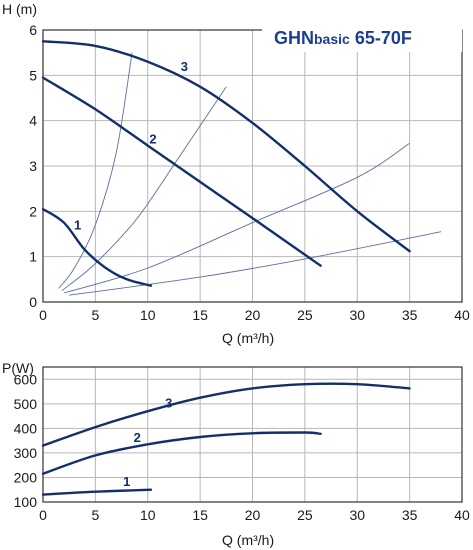 Image resolution: width=473 pixels, height=550 pixels. I want to click on title-box, so click(362, 36).